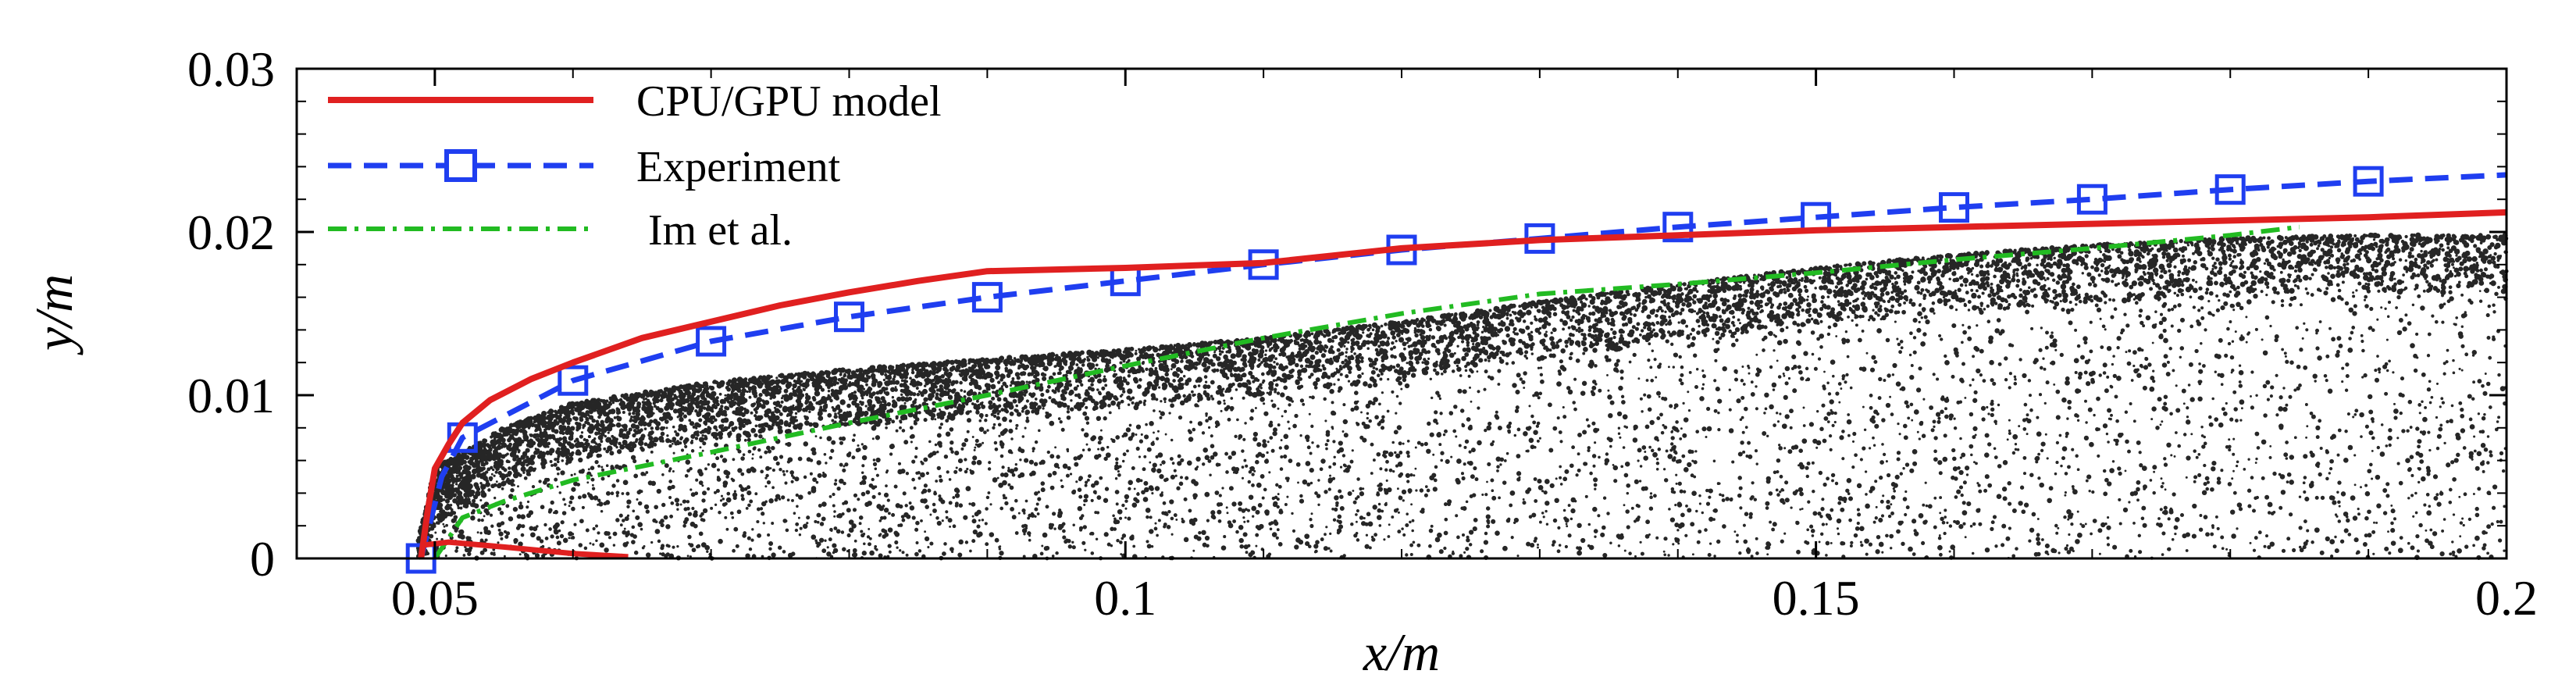 This screenshot has width=2576, height=699. Describe the element at coordinates (1464, 598) in the screenshot. I see `x-axis-tick-labels: 0.05 0.1 0.15 0.2` at that location.